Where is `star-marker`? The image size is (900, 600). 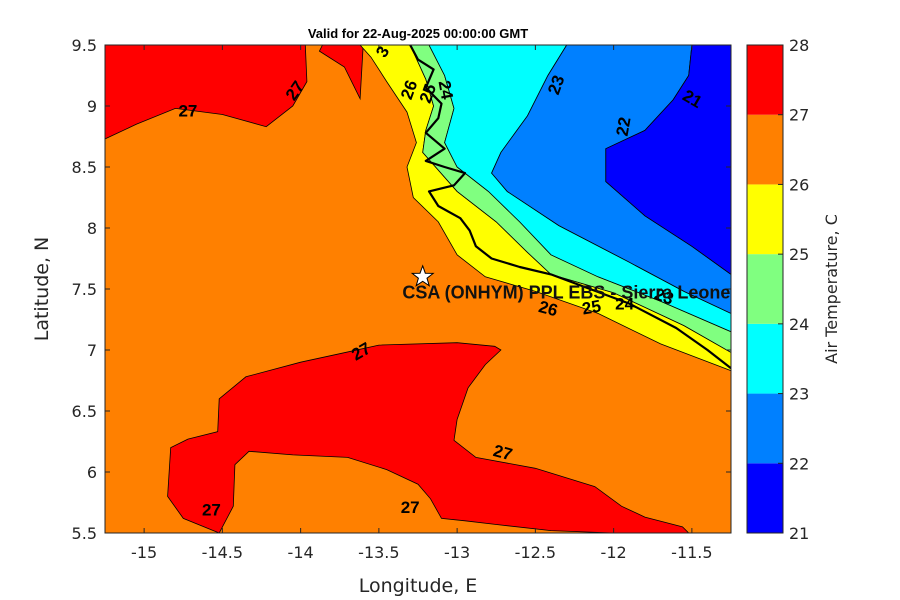
star-marker is located at coordinates (422, 275).